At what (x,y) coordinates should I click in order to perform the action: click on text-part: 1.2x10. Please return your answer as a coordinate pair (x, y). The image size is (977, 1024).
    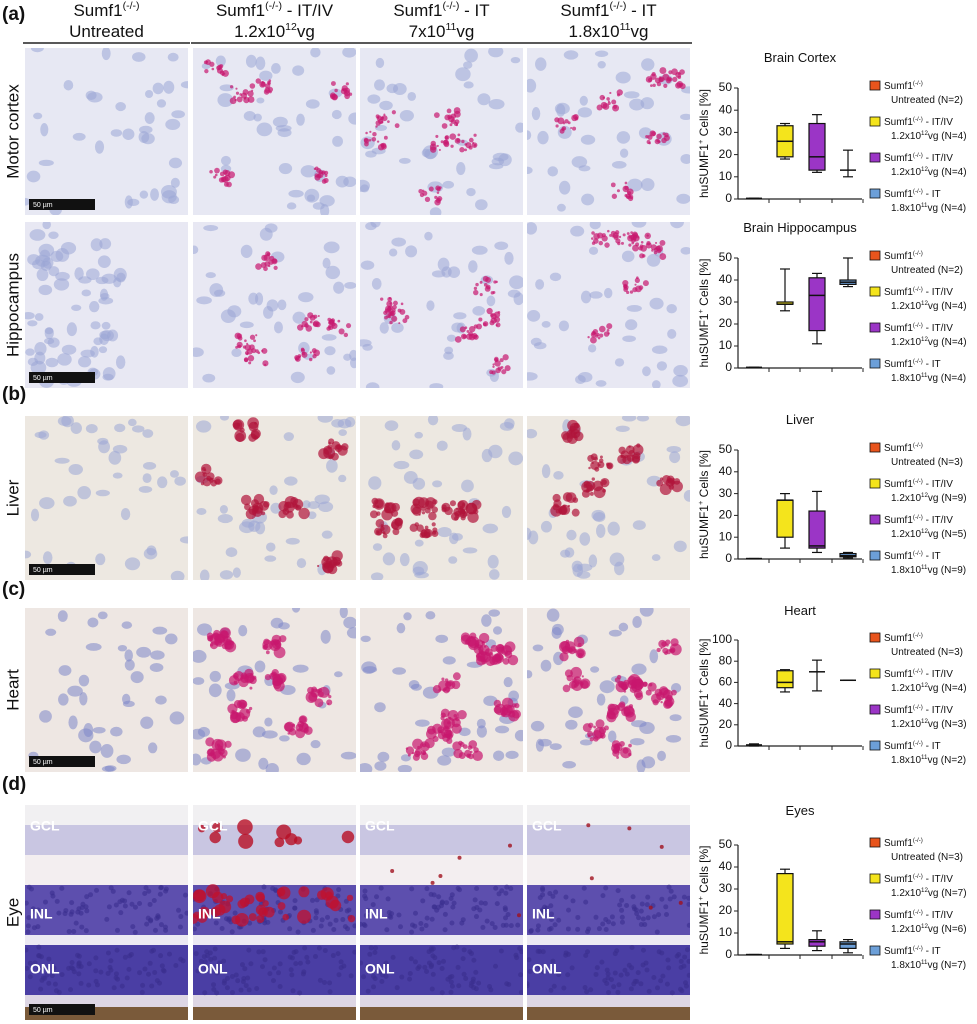
    Looking at the image, I should click on (906, 893).